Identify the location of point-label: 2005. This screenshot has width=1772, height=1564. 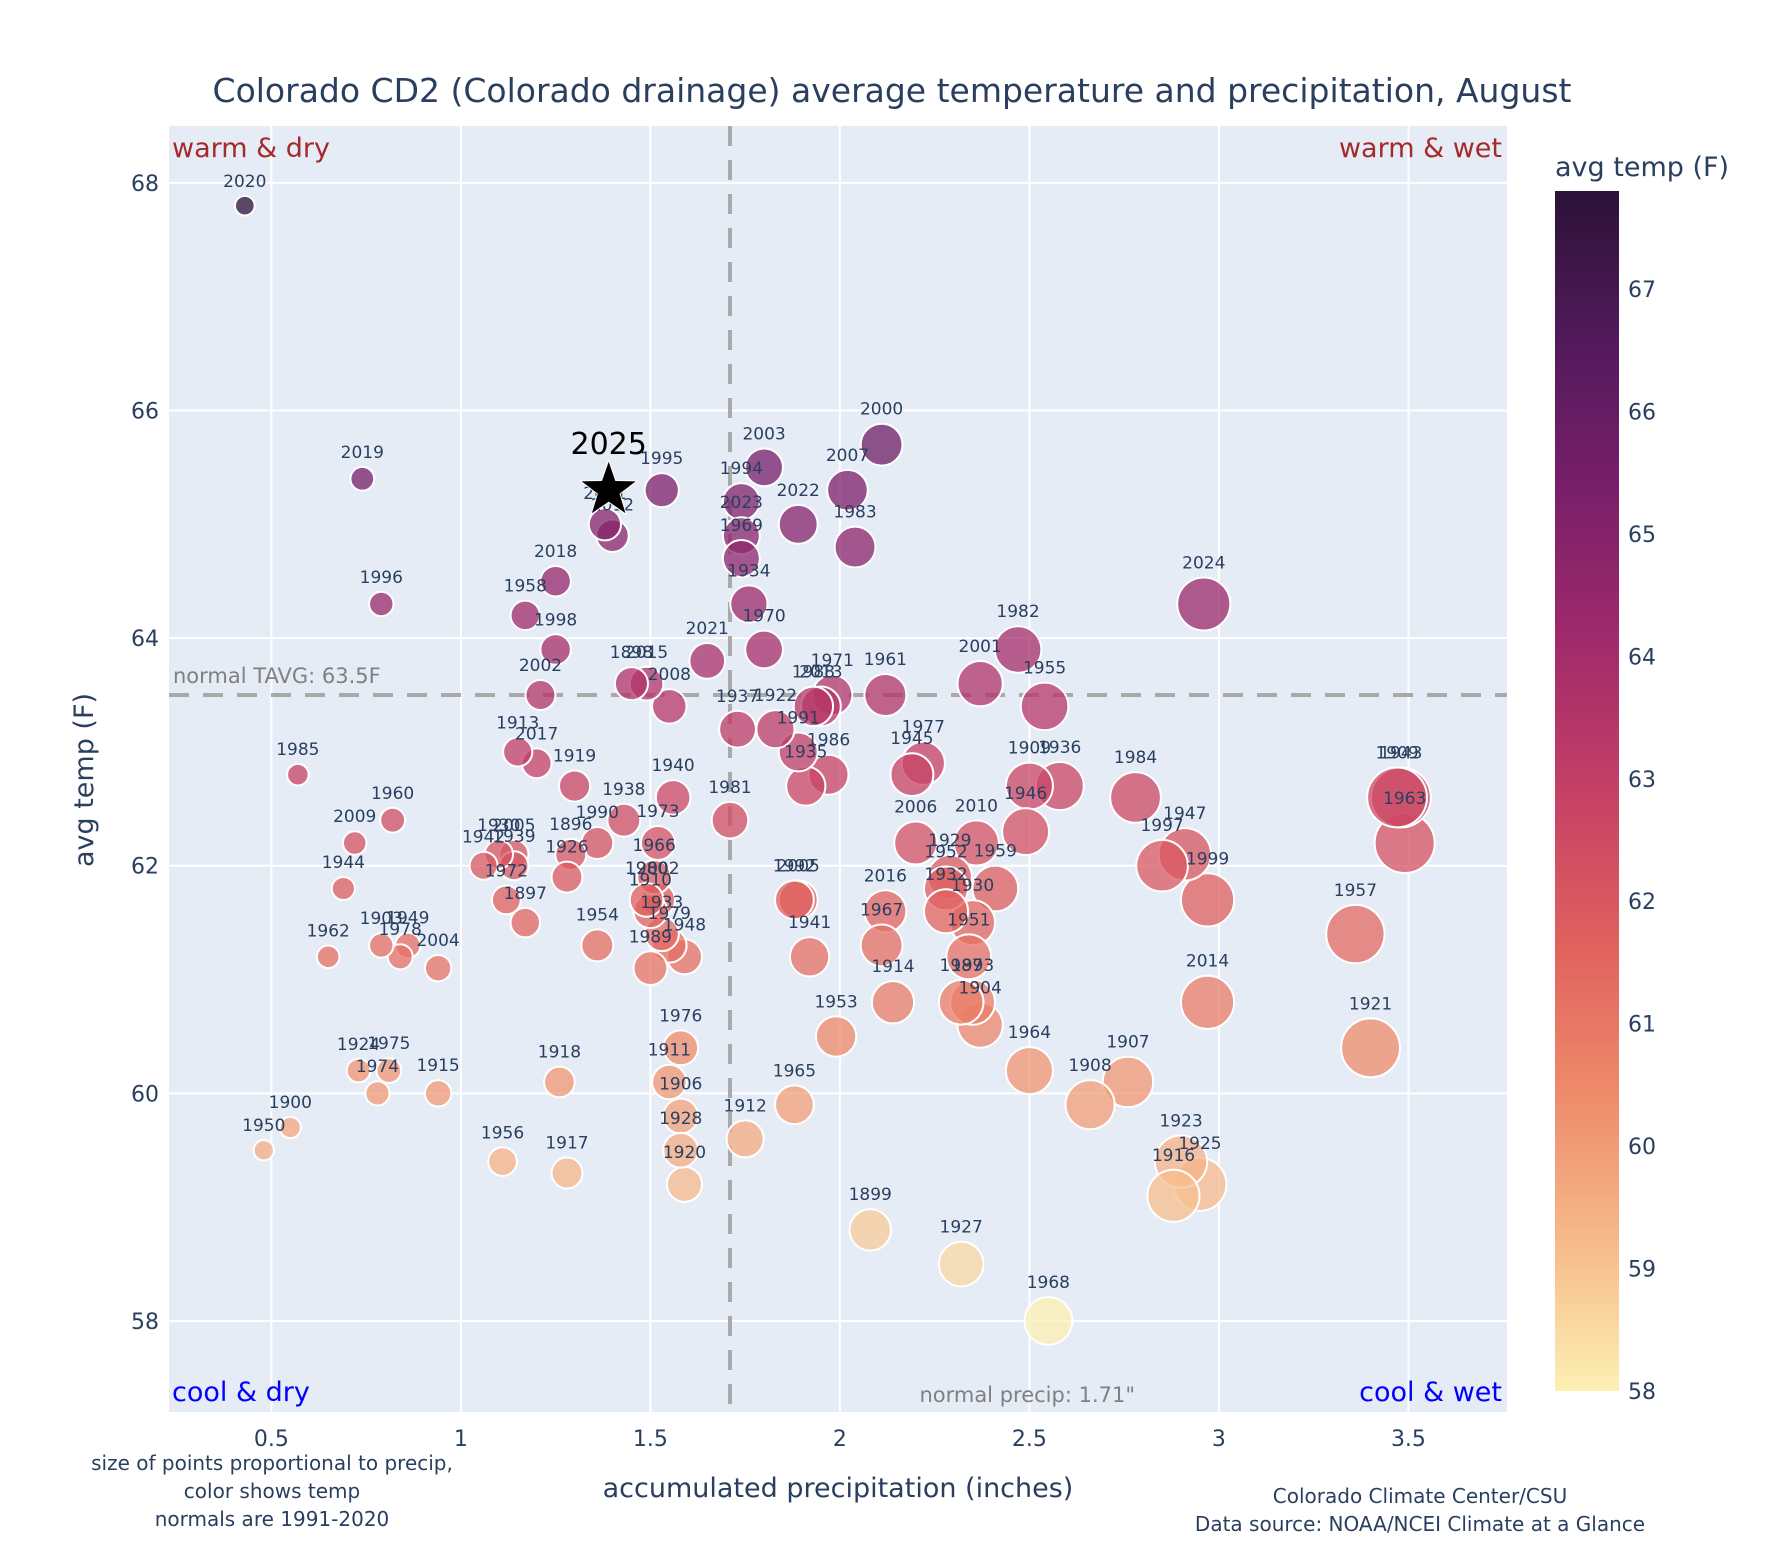
(798, 866).